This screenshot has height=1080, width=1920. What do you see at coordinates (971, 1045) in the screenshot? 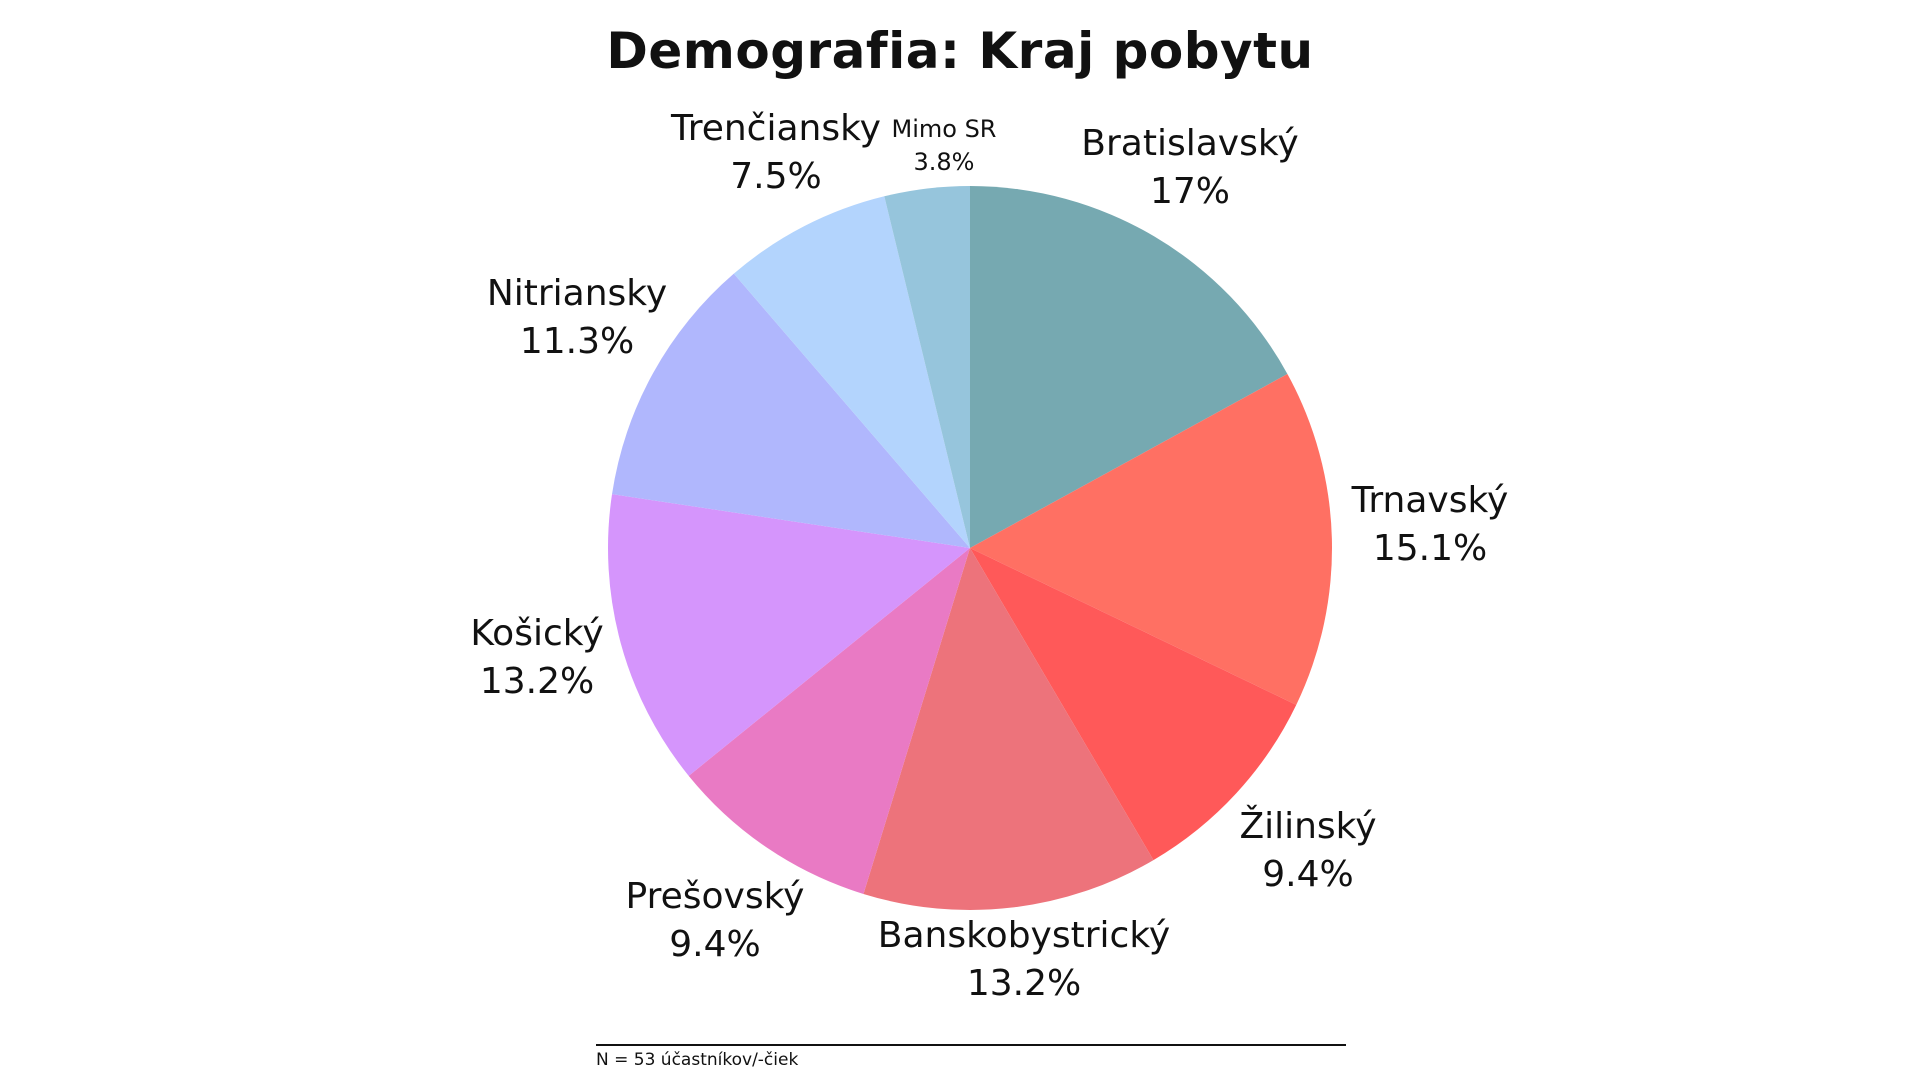
I see `footnote-divider` at bounding box center [971, 1045].